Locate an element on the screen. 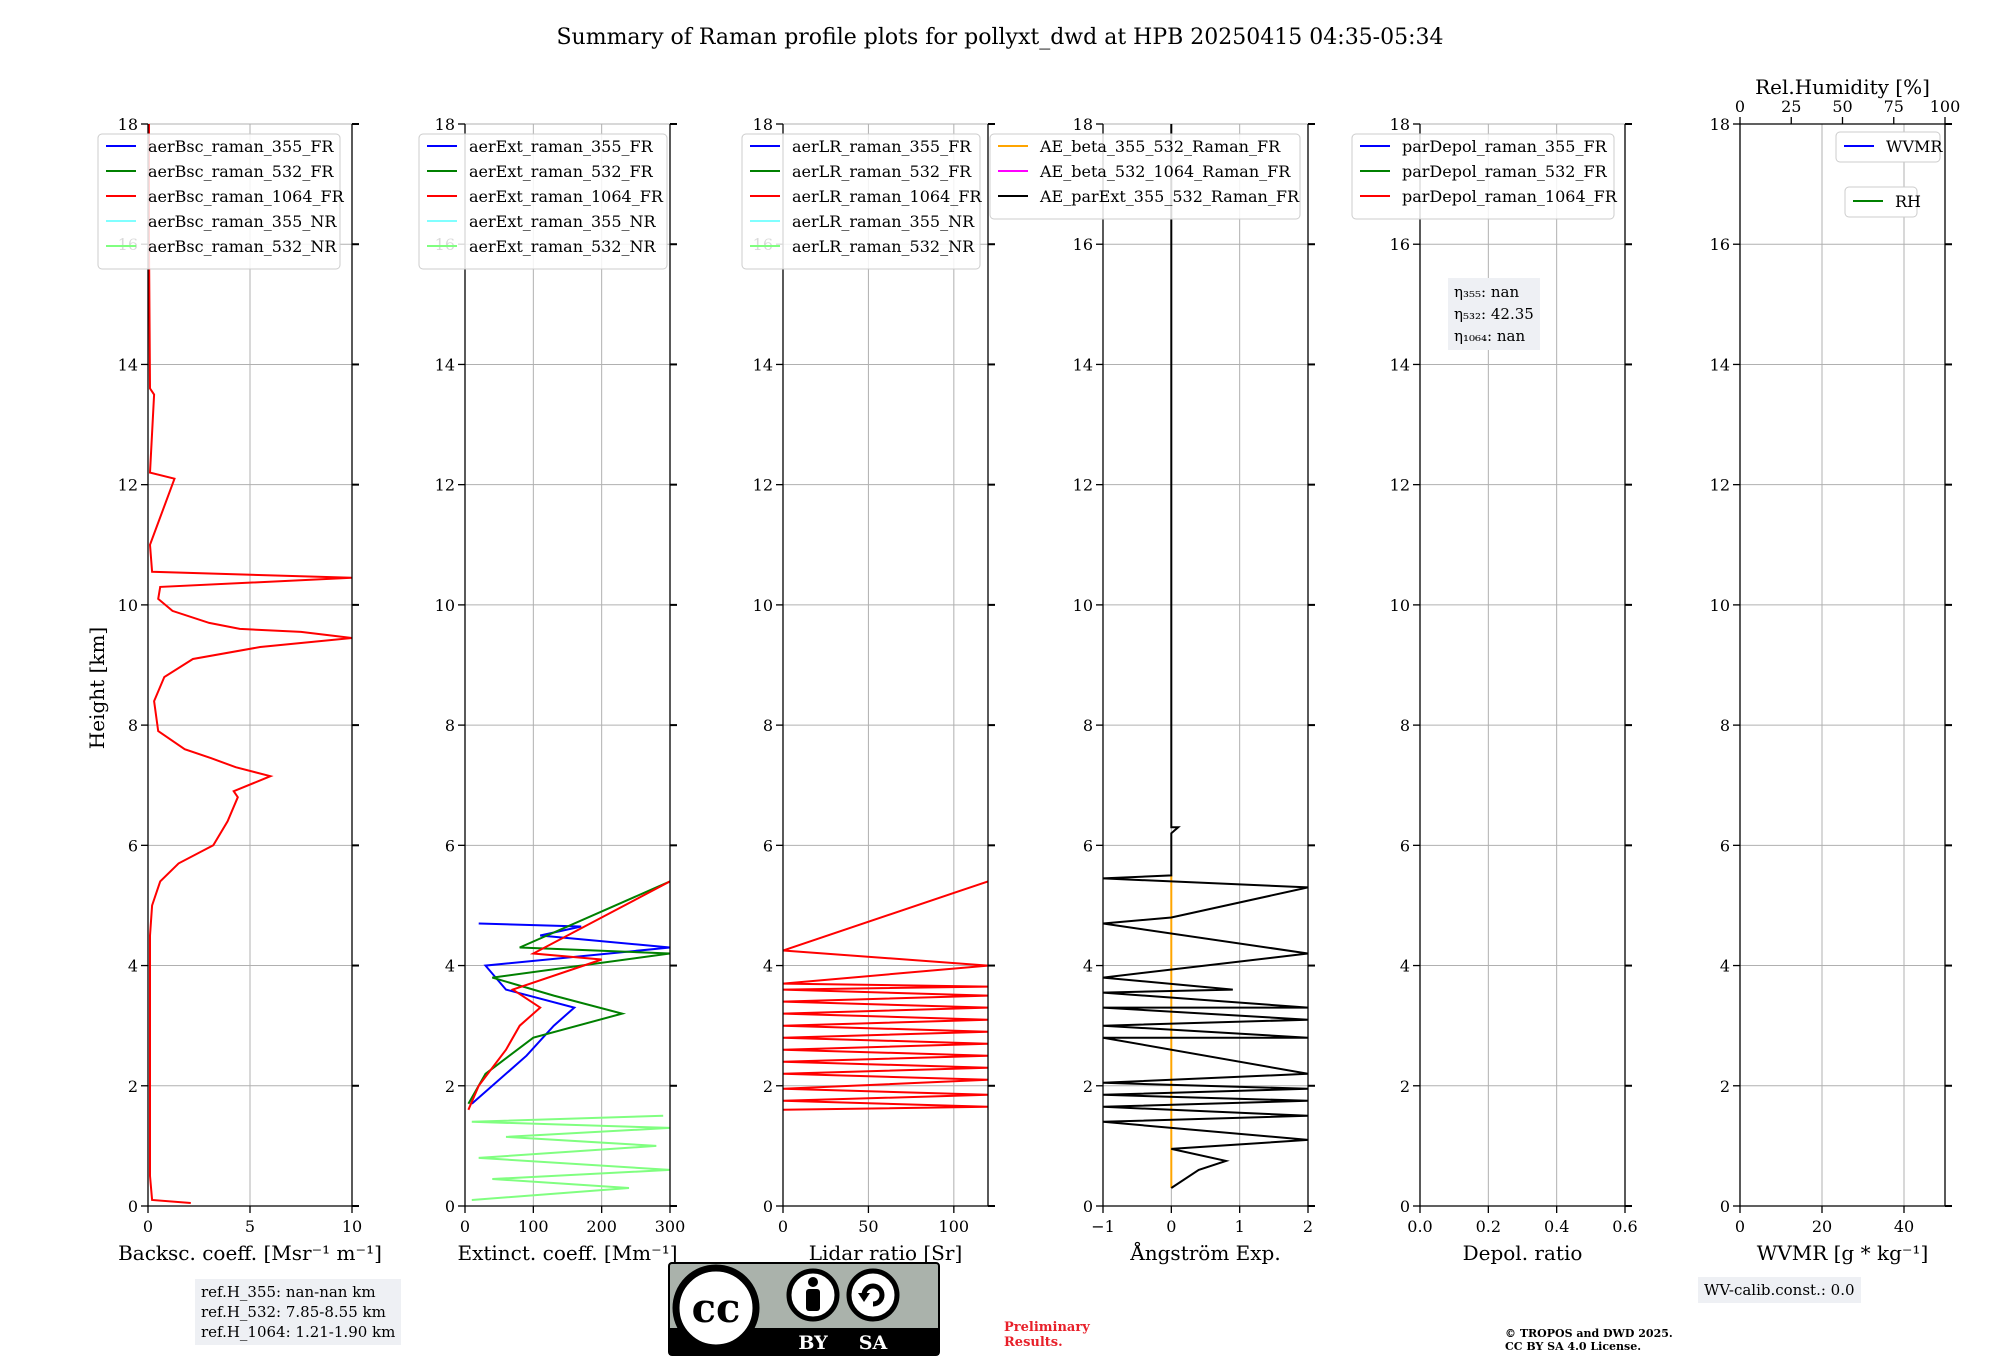 The image size is (2000, 1360). x-tick-label: 0.0 is located at coordinates (1419, 1226).